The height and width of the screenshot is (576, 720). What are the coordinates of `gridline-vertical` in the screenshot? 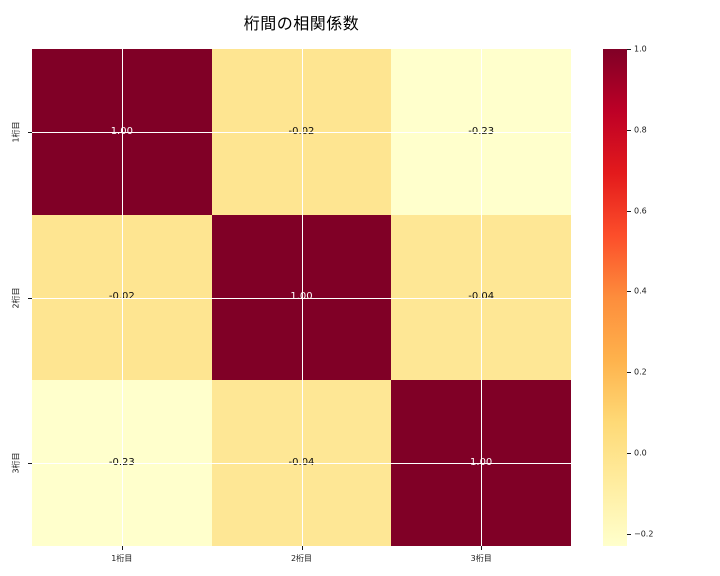 It's located at (482, 297).